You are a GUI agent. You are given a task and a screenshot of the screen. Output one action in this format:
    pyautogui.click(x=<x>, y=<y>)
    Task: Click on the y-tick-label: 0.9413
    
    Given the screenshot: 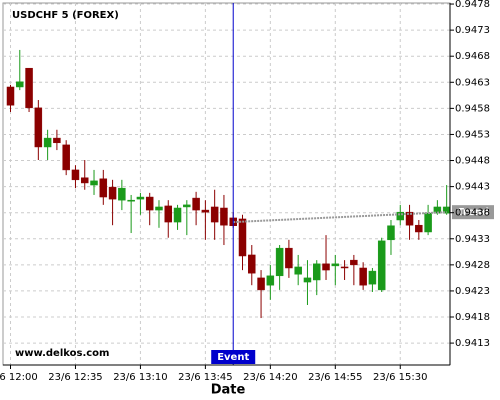 What is the action you would take?
    pyautogui.click(x=472, y=343)
    